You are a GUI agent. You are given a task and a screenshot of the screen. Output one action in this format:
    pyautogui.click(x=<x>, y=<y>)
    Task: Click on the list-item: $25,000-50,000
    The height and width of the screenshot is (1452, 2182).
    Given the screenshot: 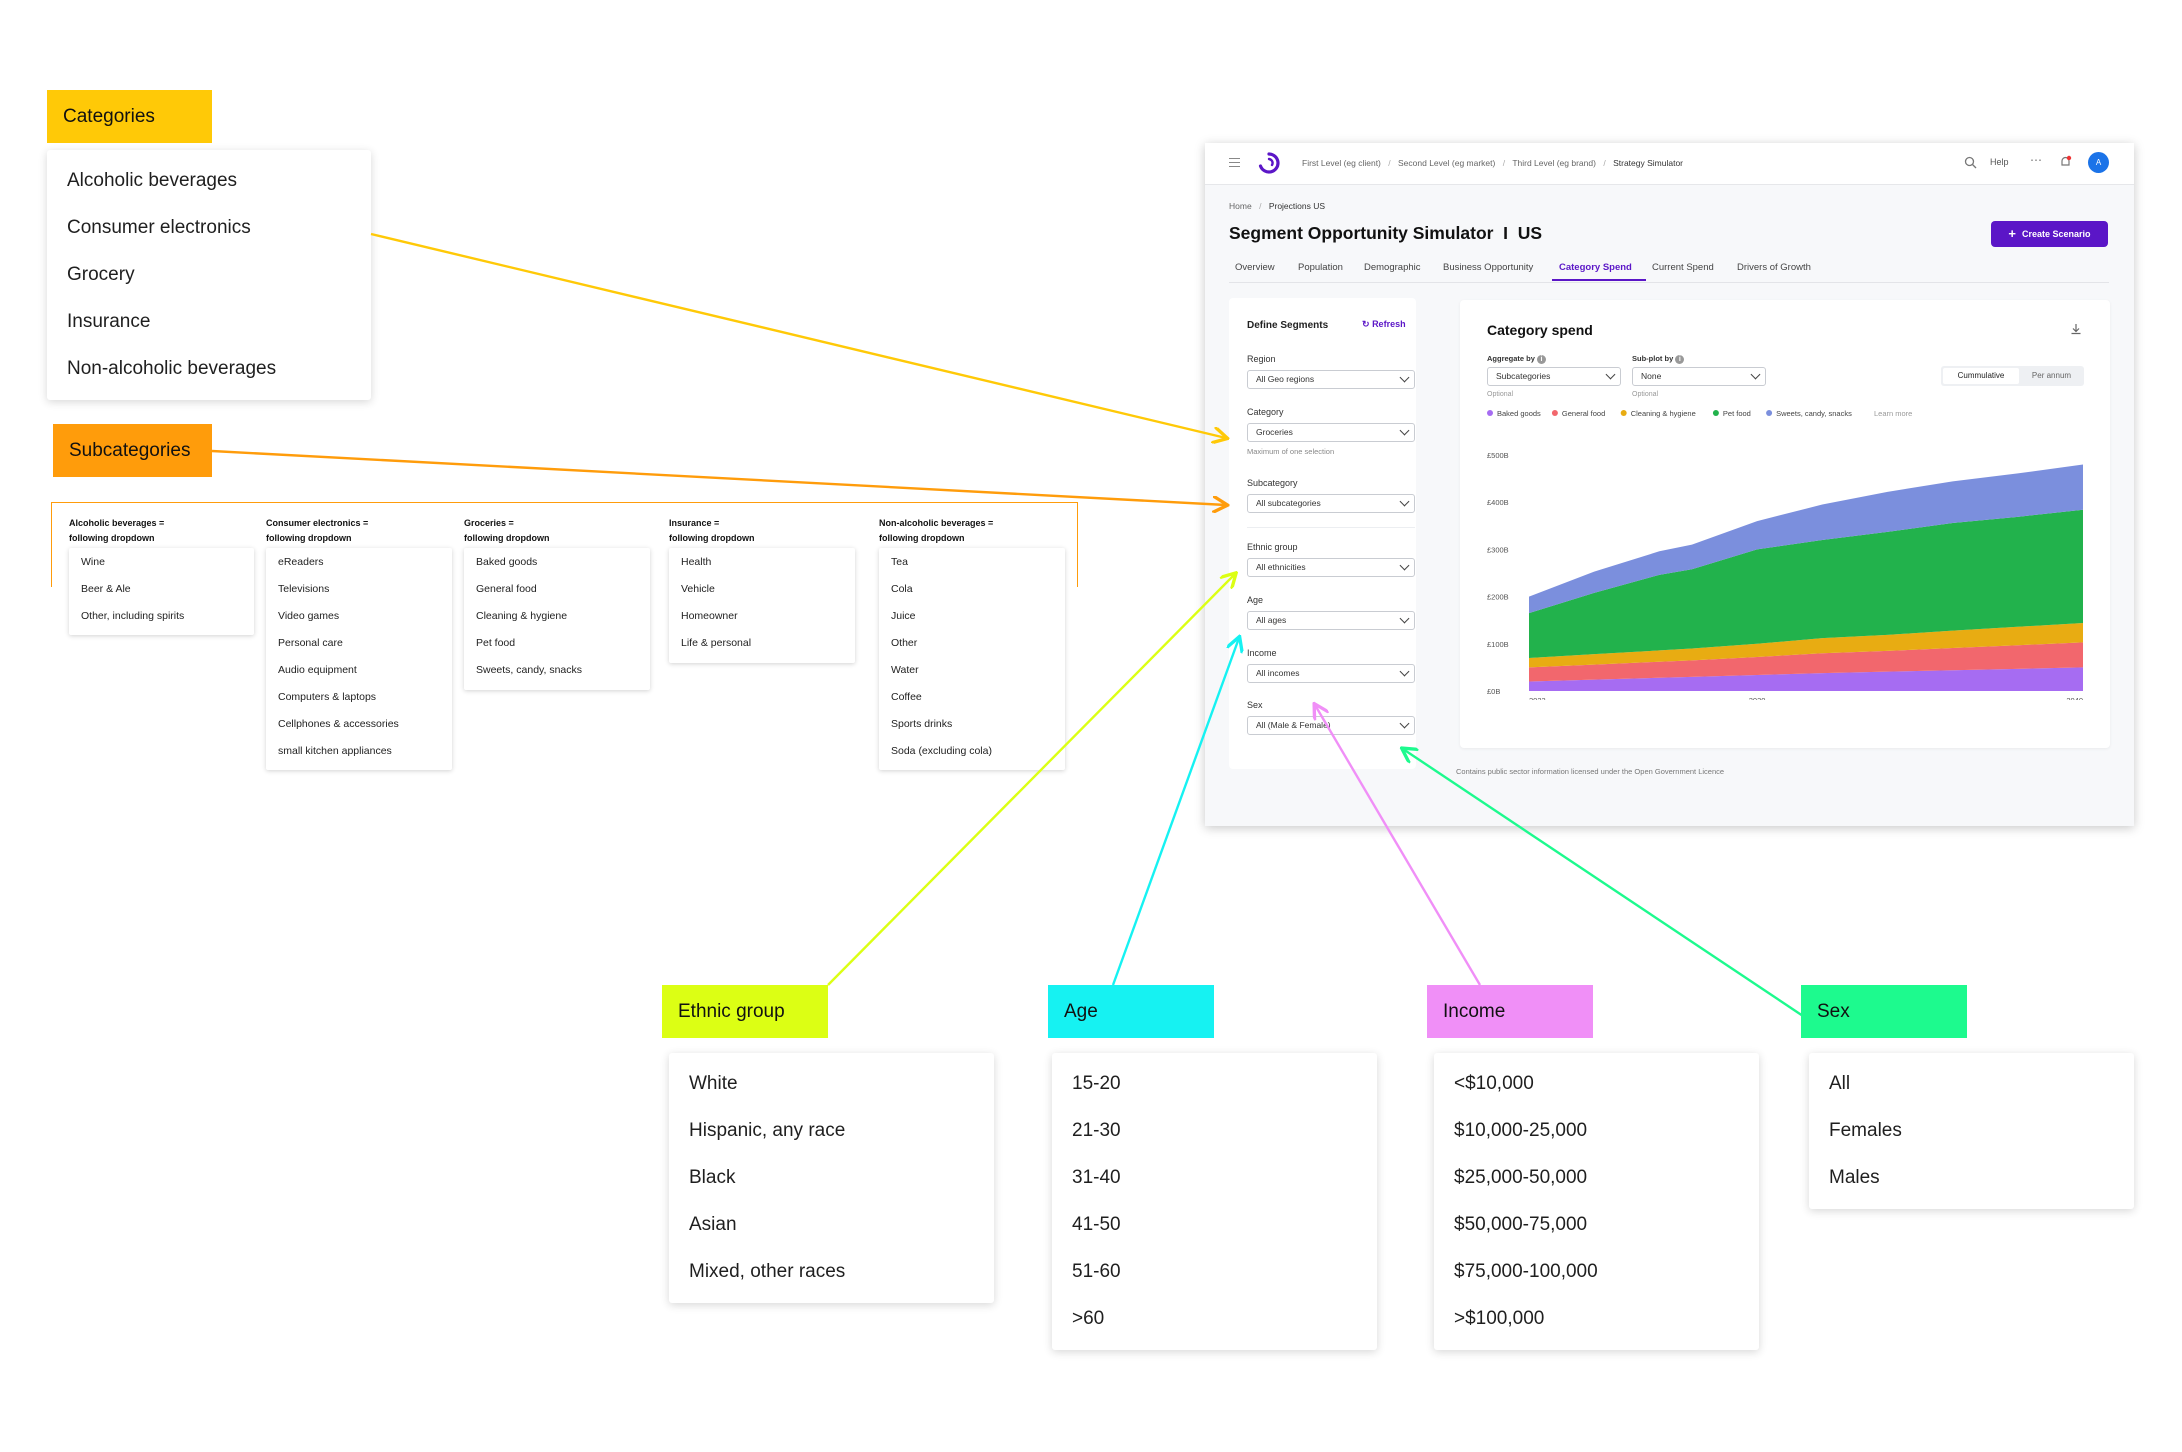 What is the action you would take?
    pyautogui.click(x=1521, y=1177)
    